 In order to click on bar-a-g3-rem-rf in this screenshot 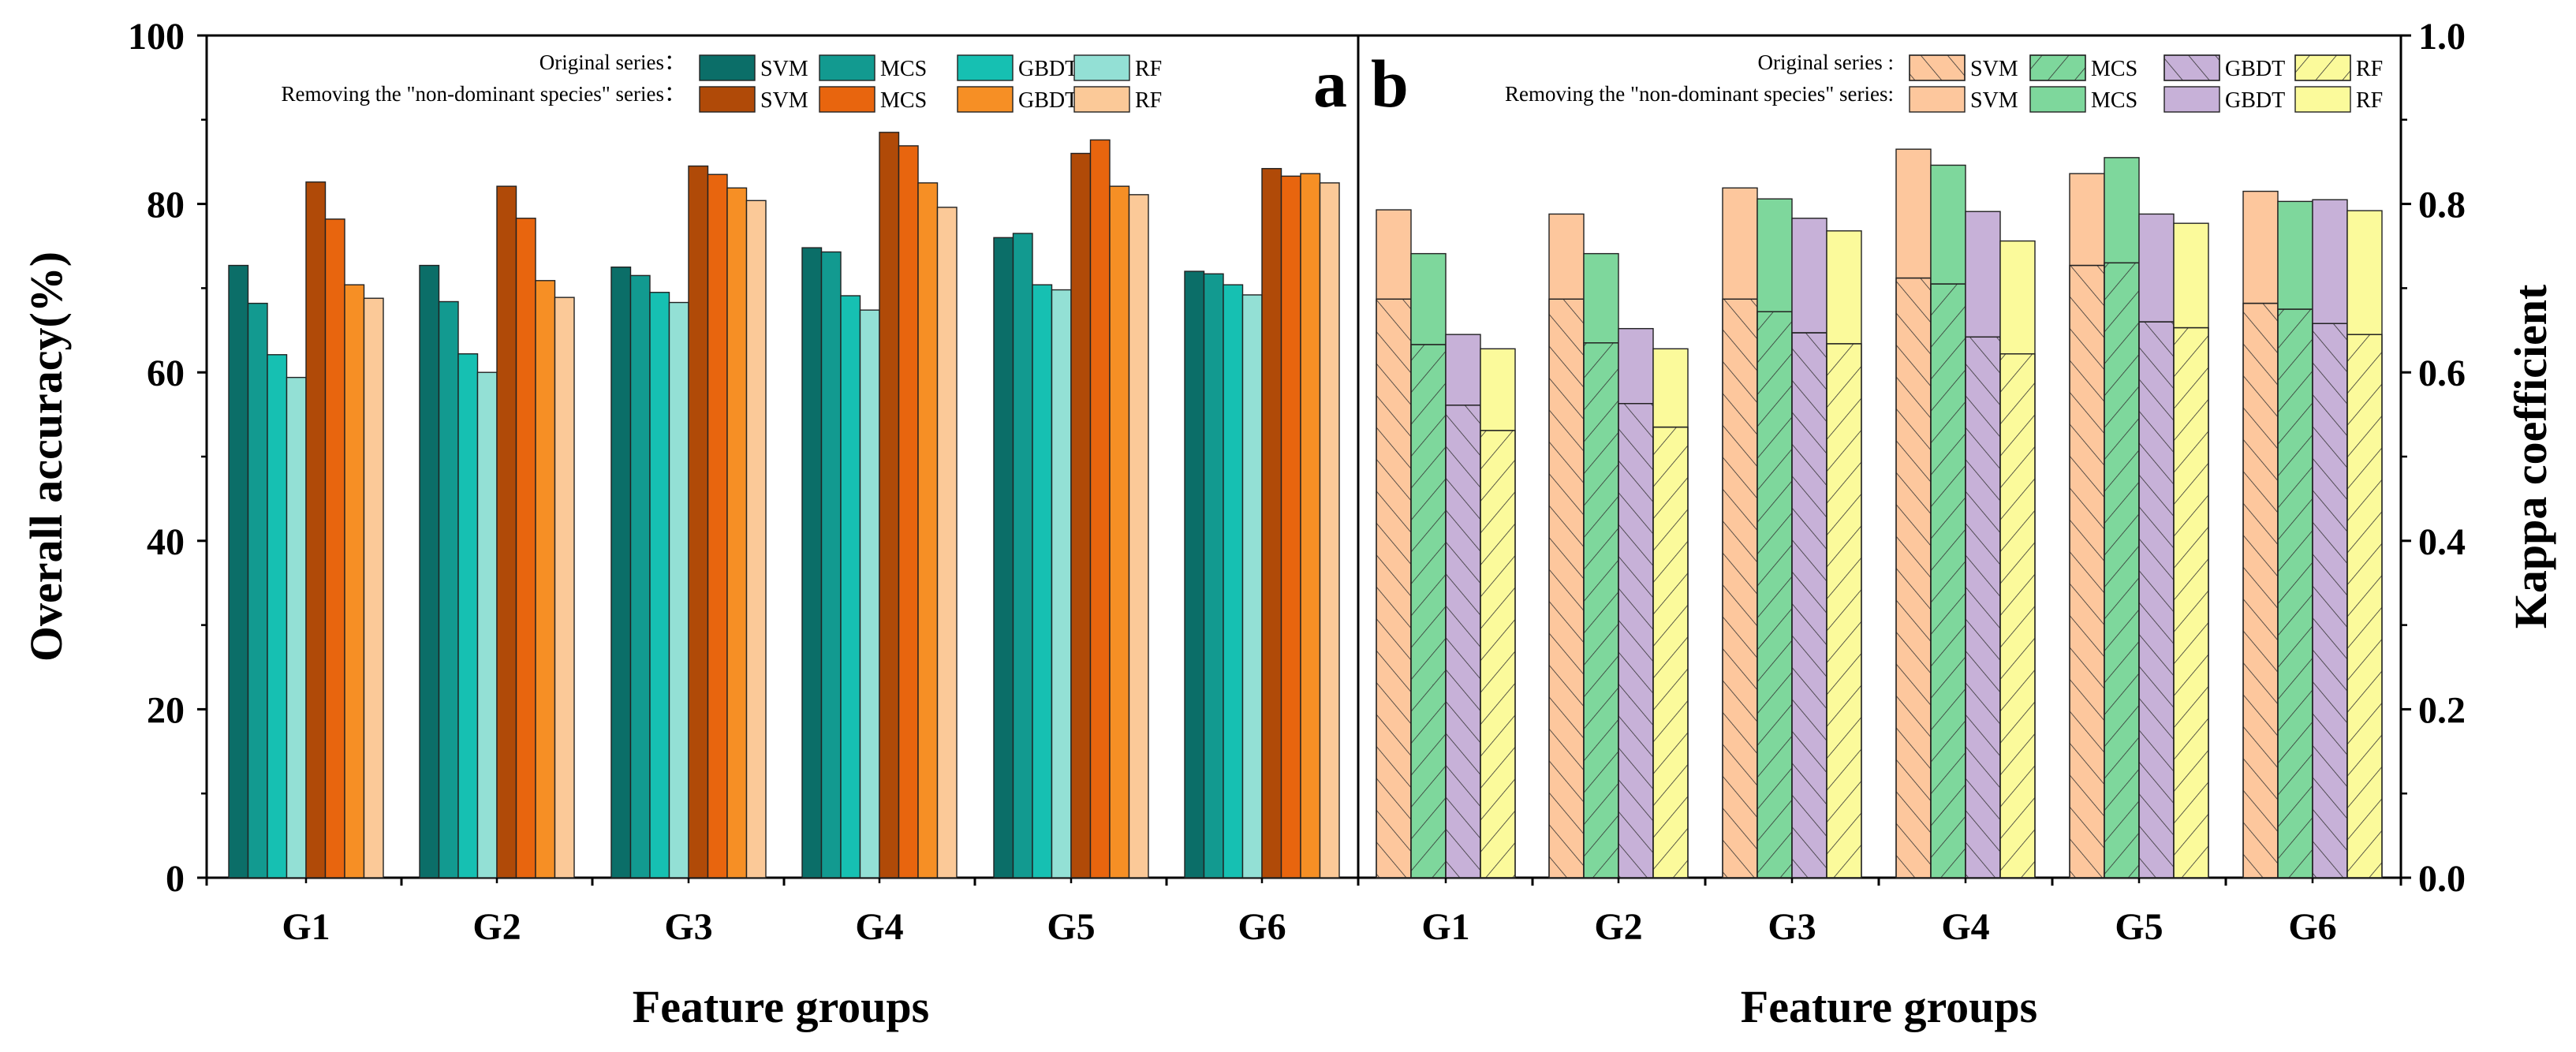, I will do `click(756, 539)`.